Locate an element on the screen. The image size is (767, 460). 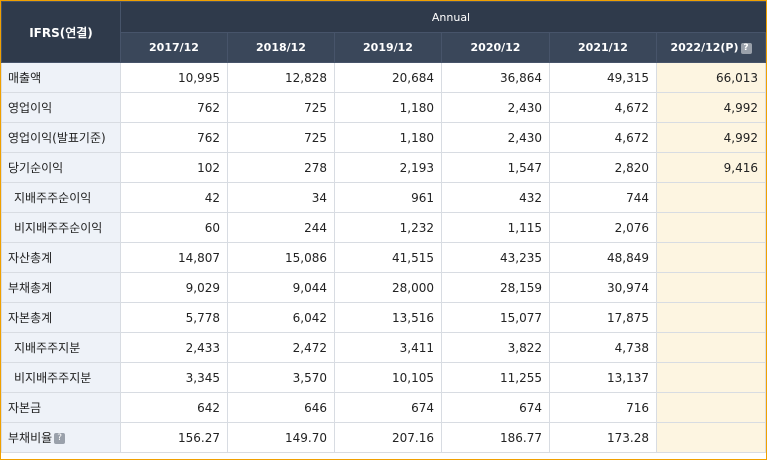
value-cell: 9,044 is located at coordinates (281, 287).